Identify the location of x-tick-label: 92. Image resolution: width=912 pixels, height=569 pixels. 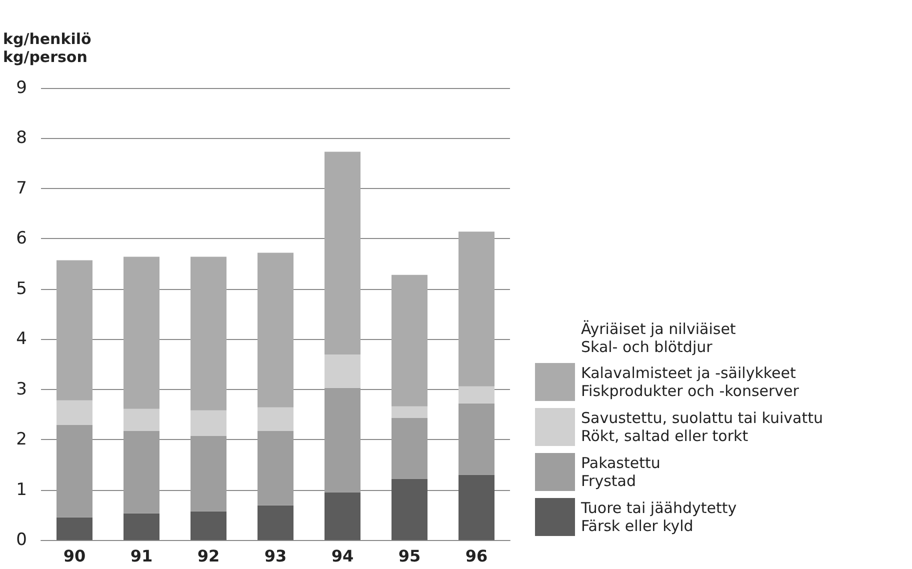
(208, 556).